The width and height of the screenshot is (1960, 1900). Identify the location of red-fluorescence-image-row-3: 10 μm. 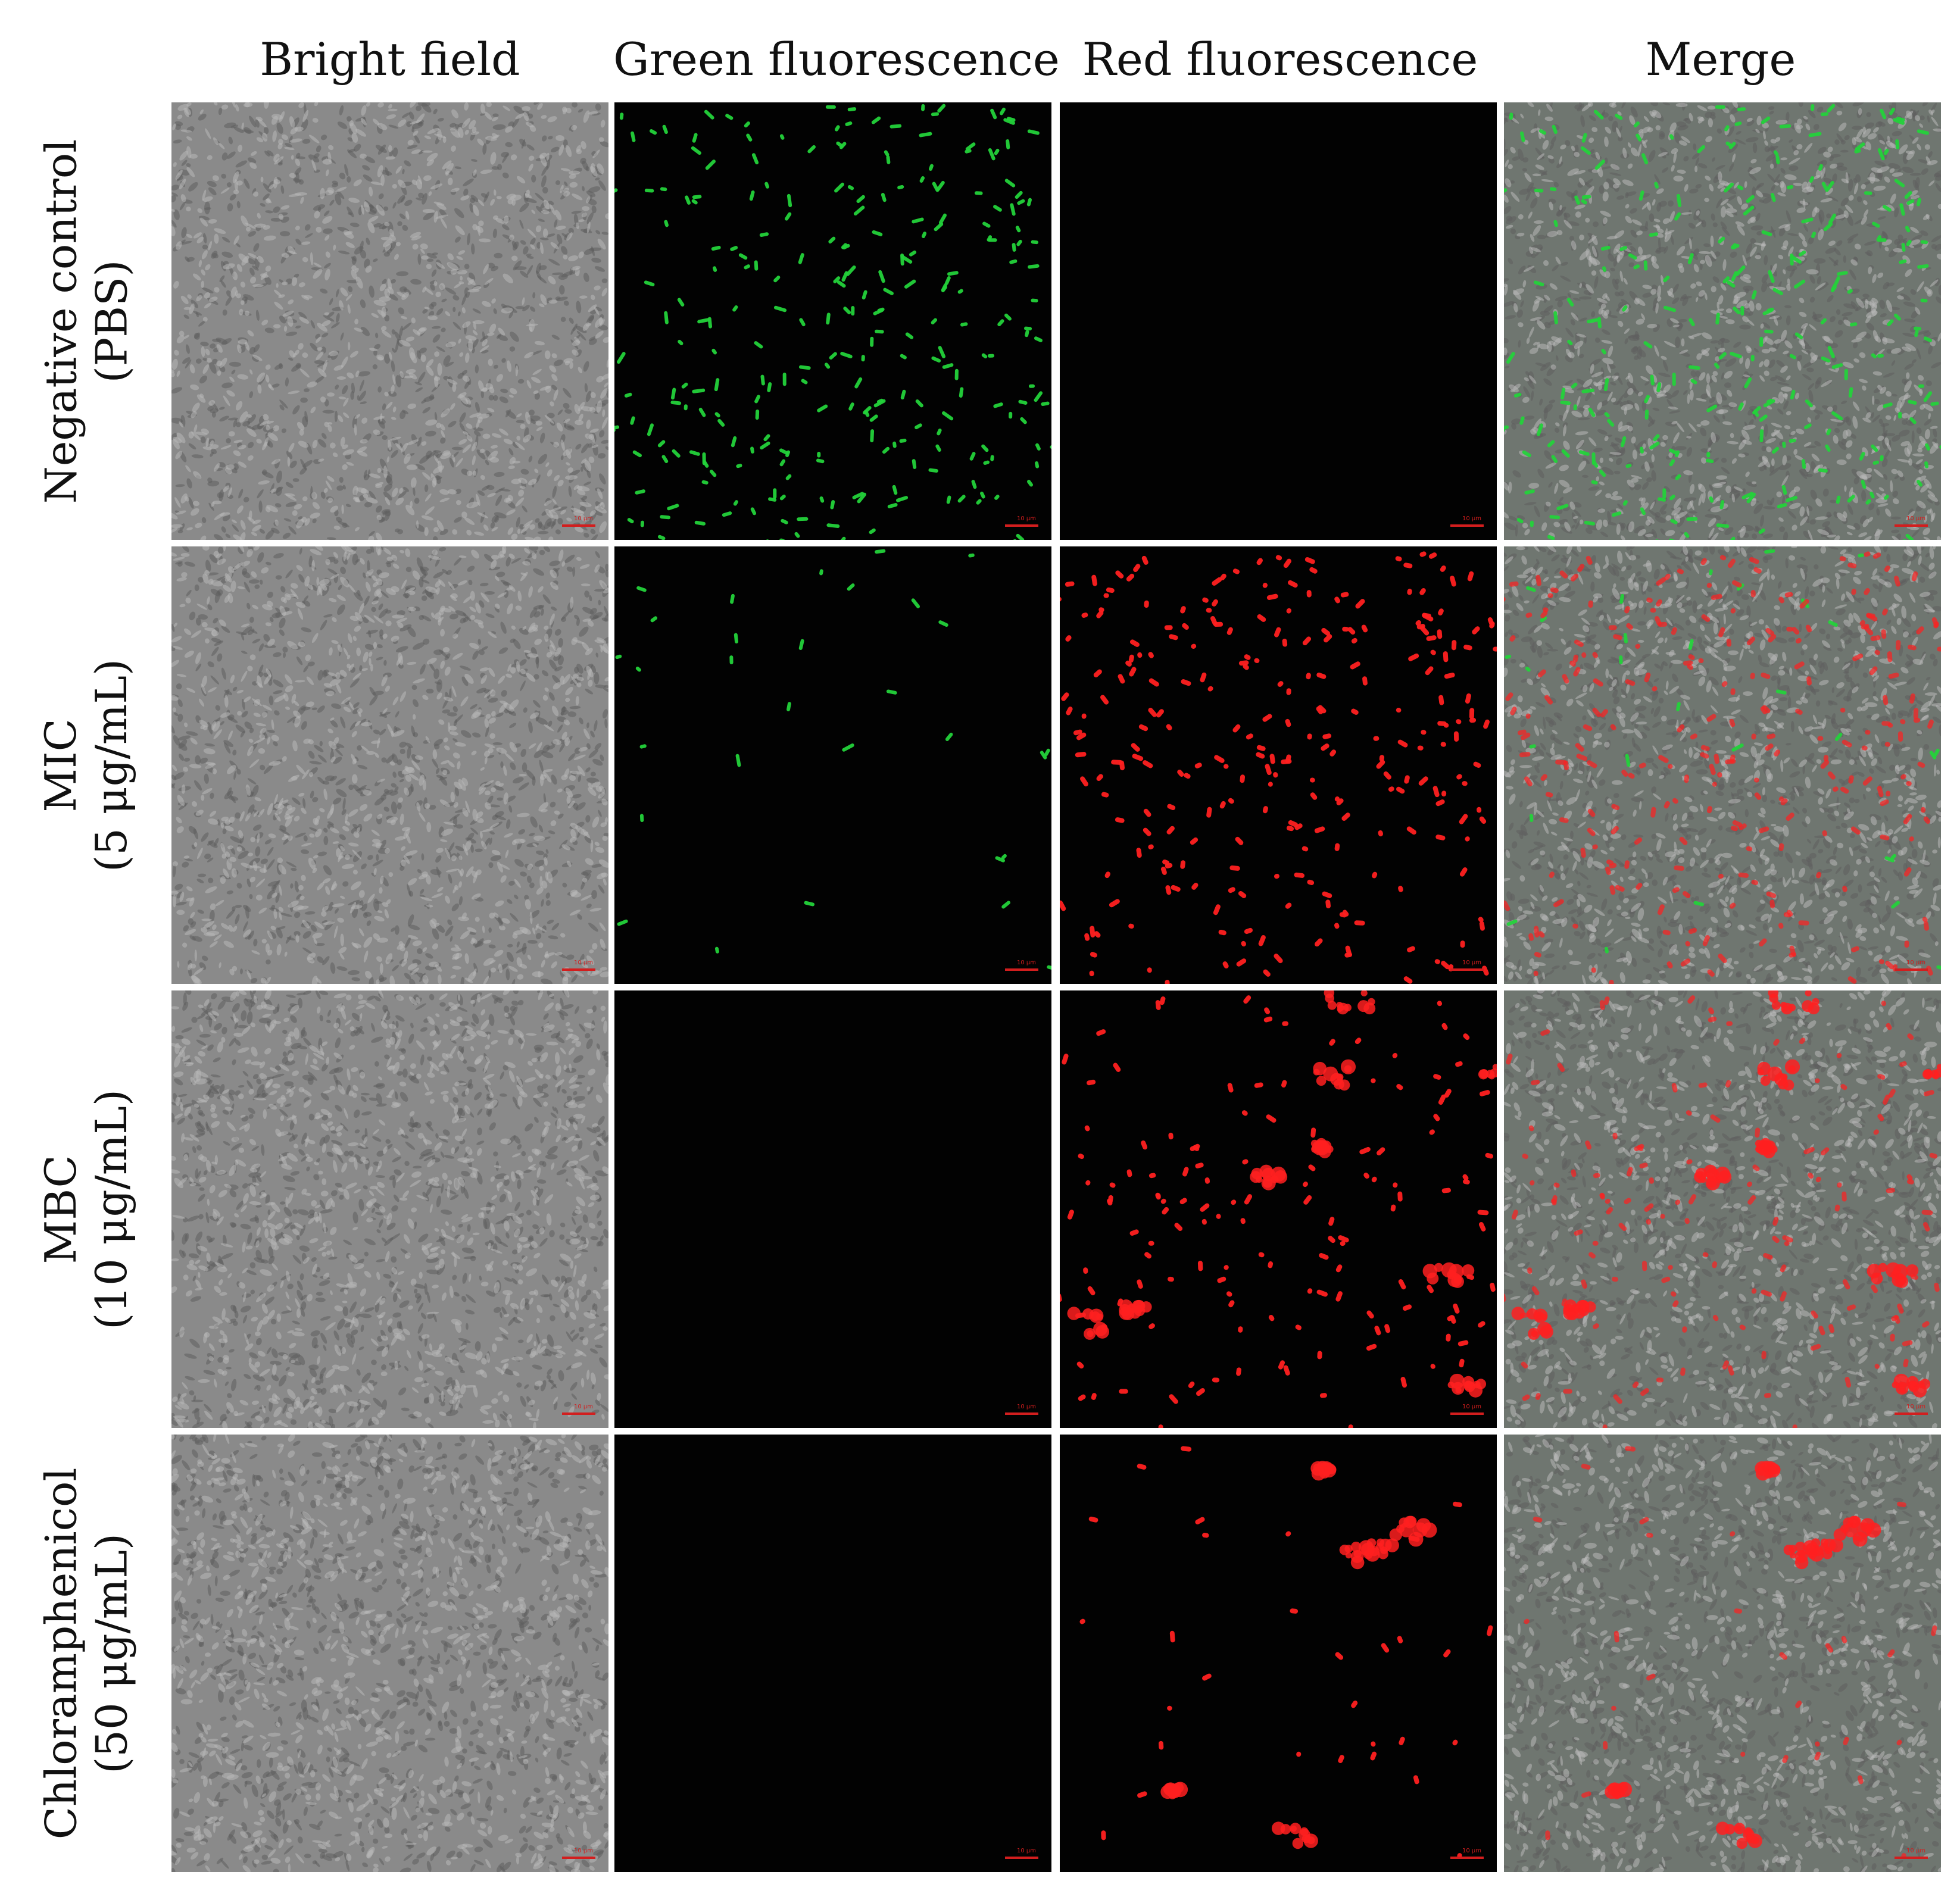
(1278, 1209).